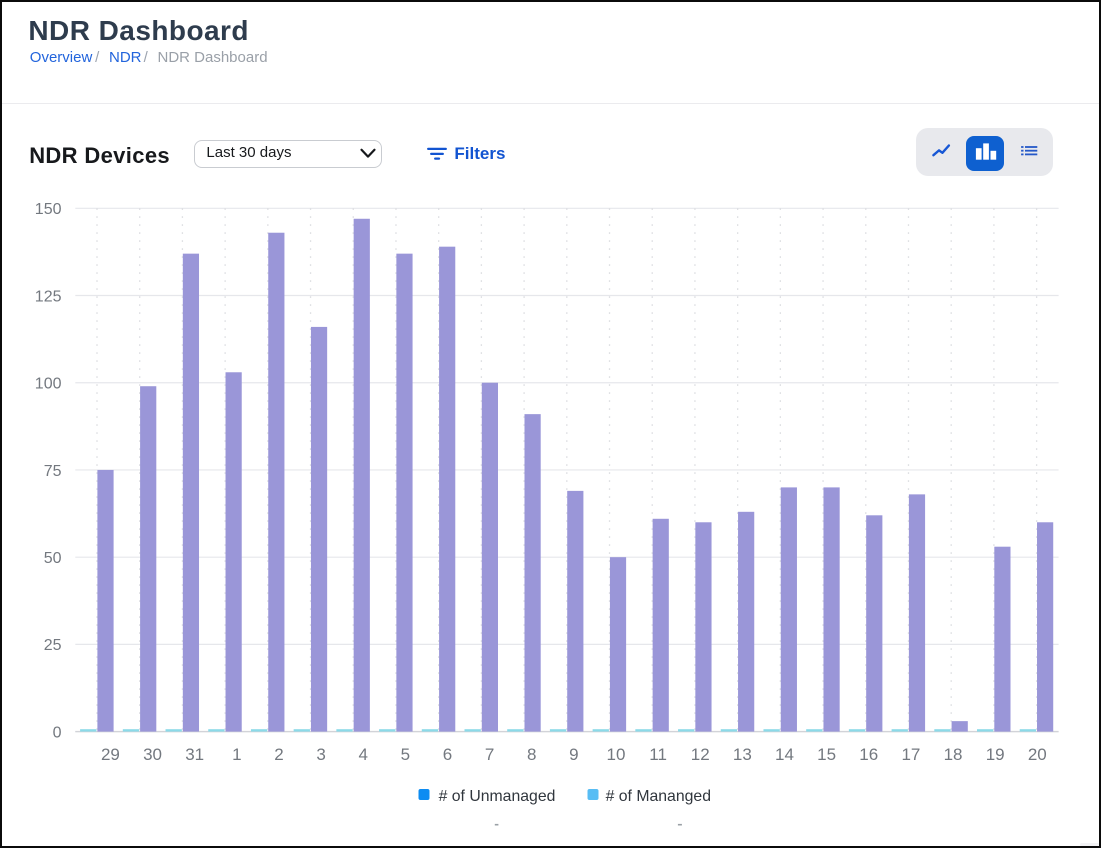 This screenshot has width=1101, height=848. Describe the element at coordinates (405, 754) in the screenshot. I see `svg-text: 5` at that location.